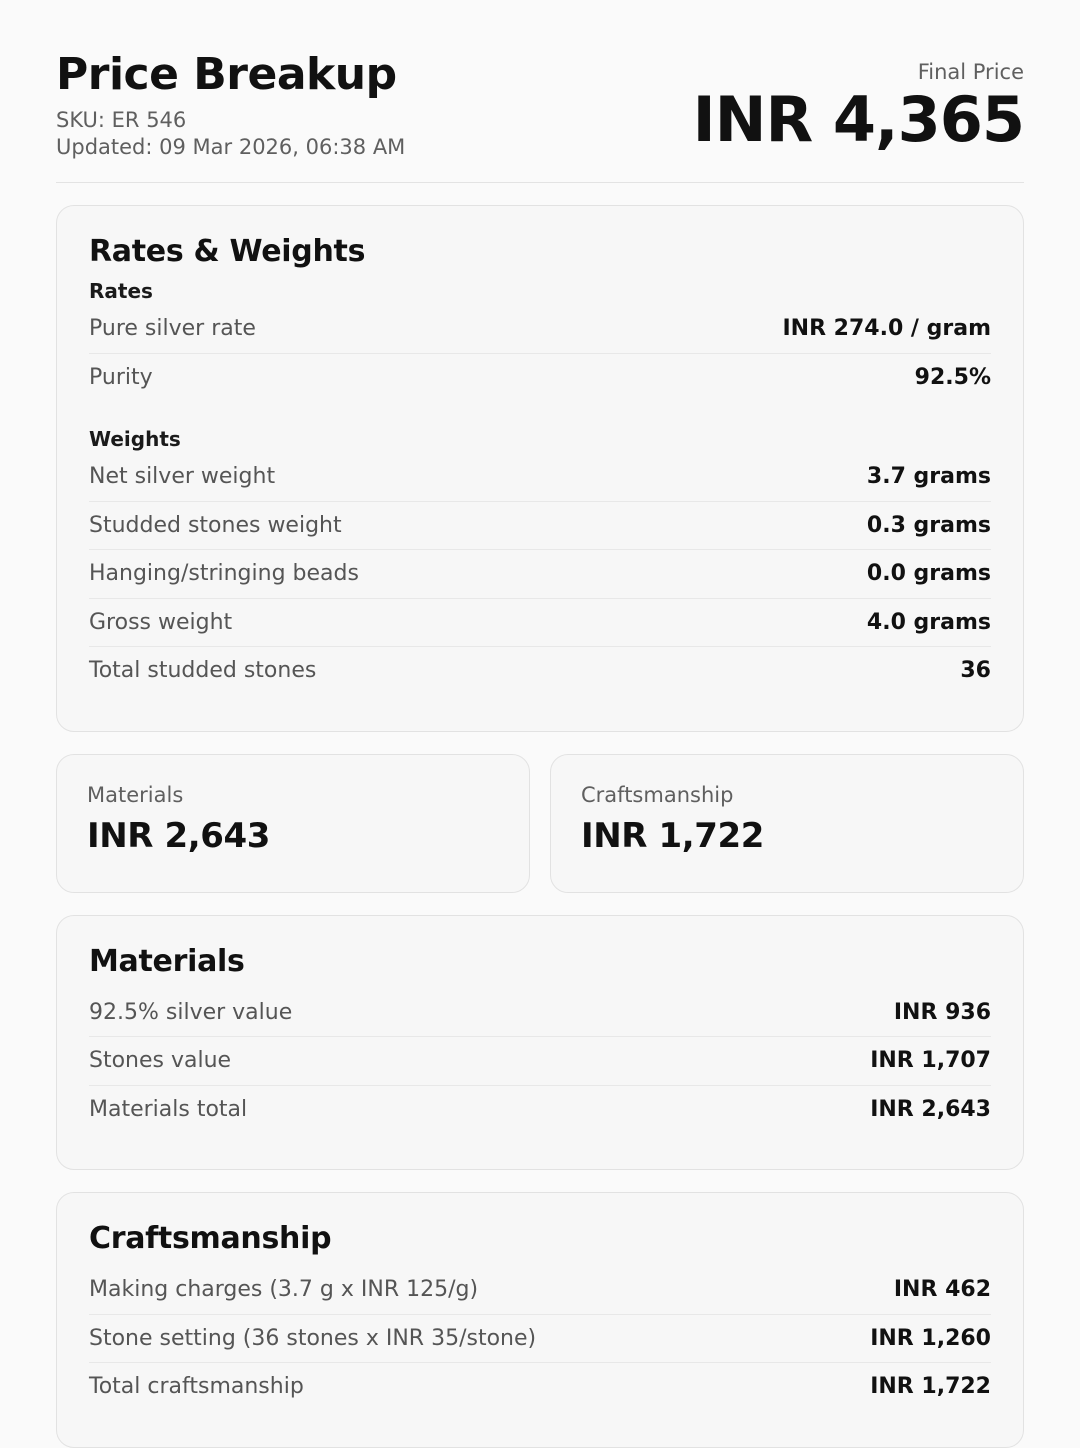 Image resolution: width=1080 pixels, height=1448 pixels. Describe the element at coordinates (930, 1109) in the screenshot. I see `row-value: INR 2,643` at that location.